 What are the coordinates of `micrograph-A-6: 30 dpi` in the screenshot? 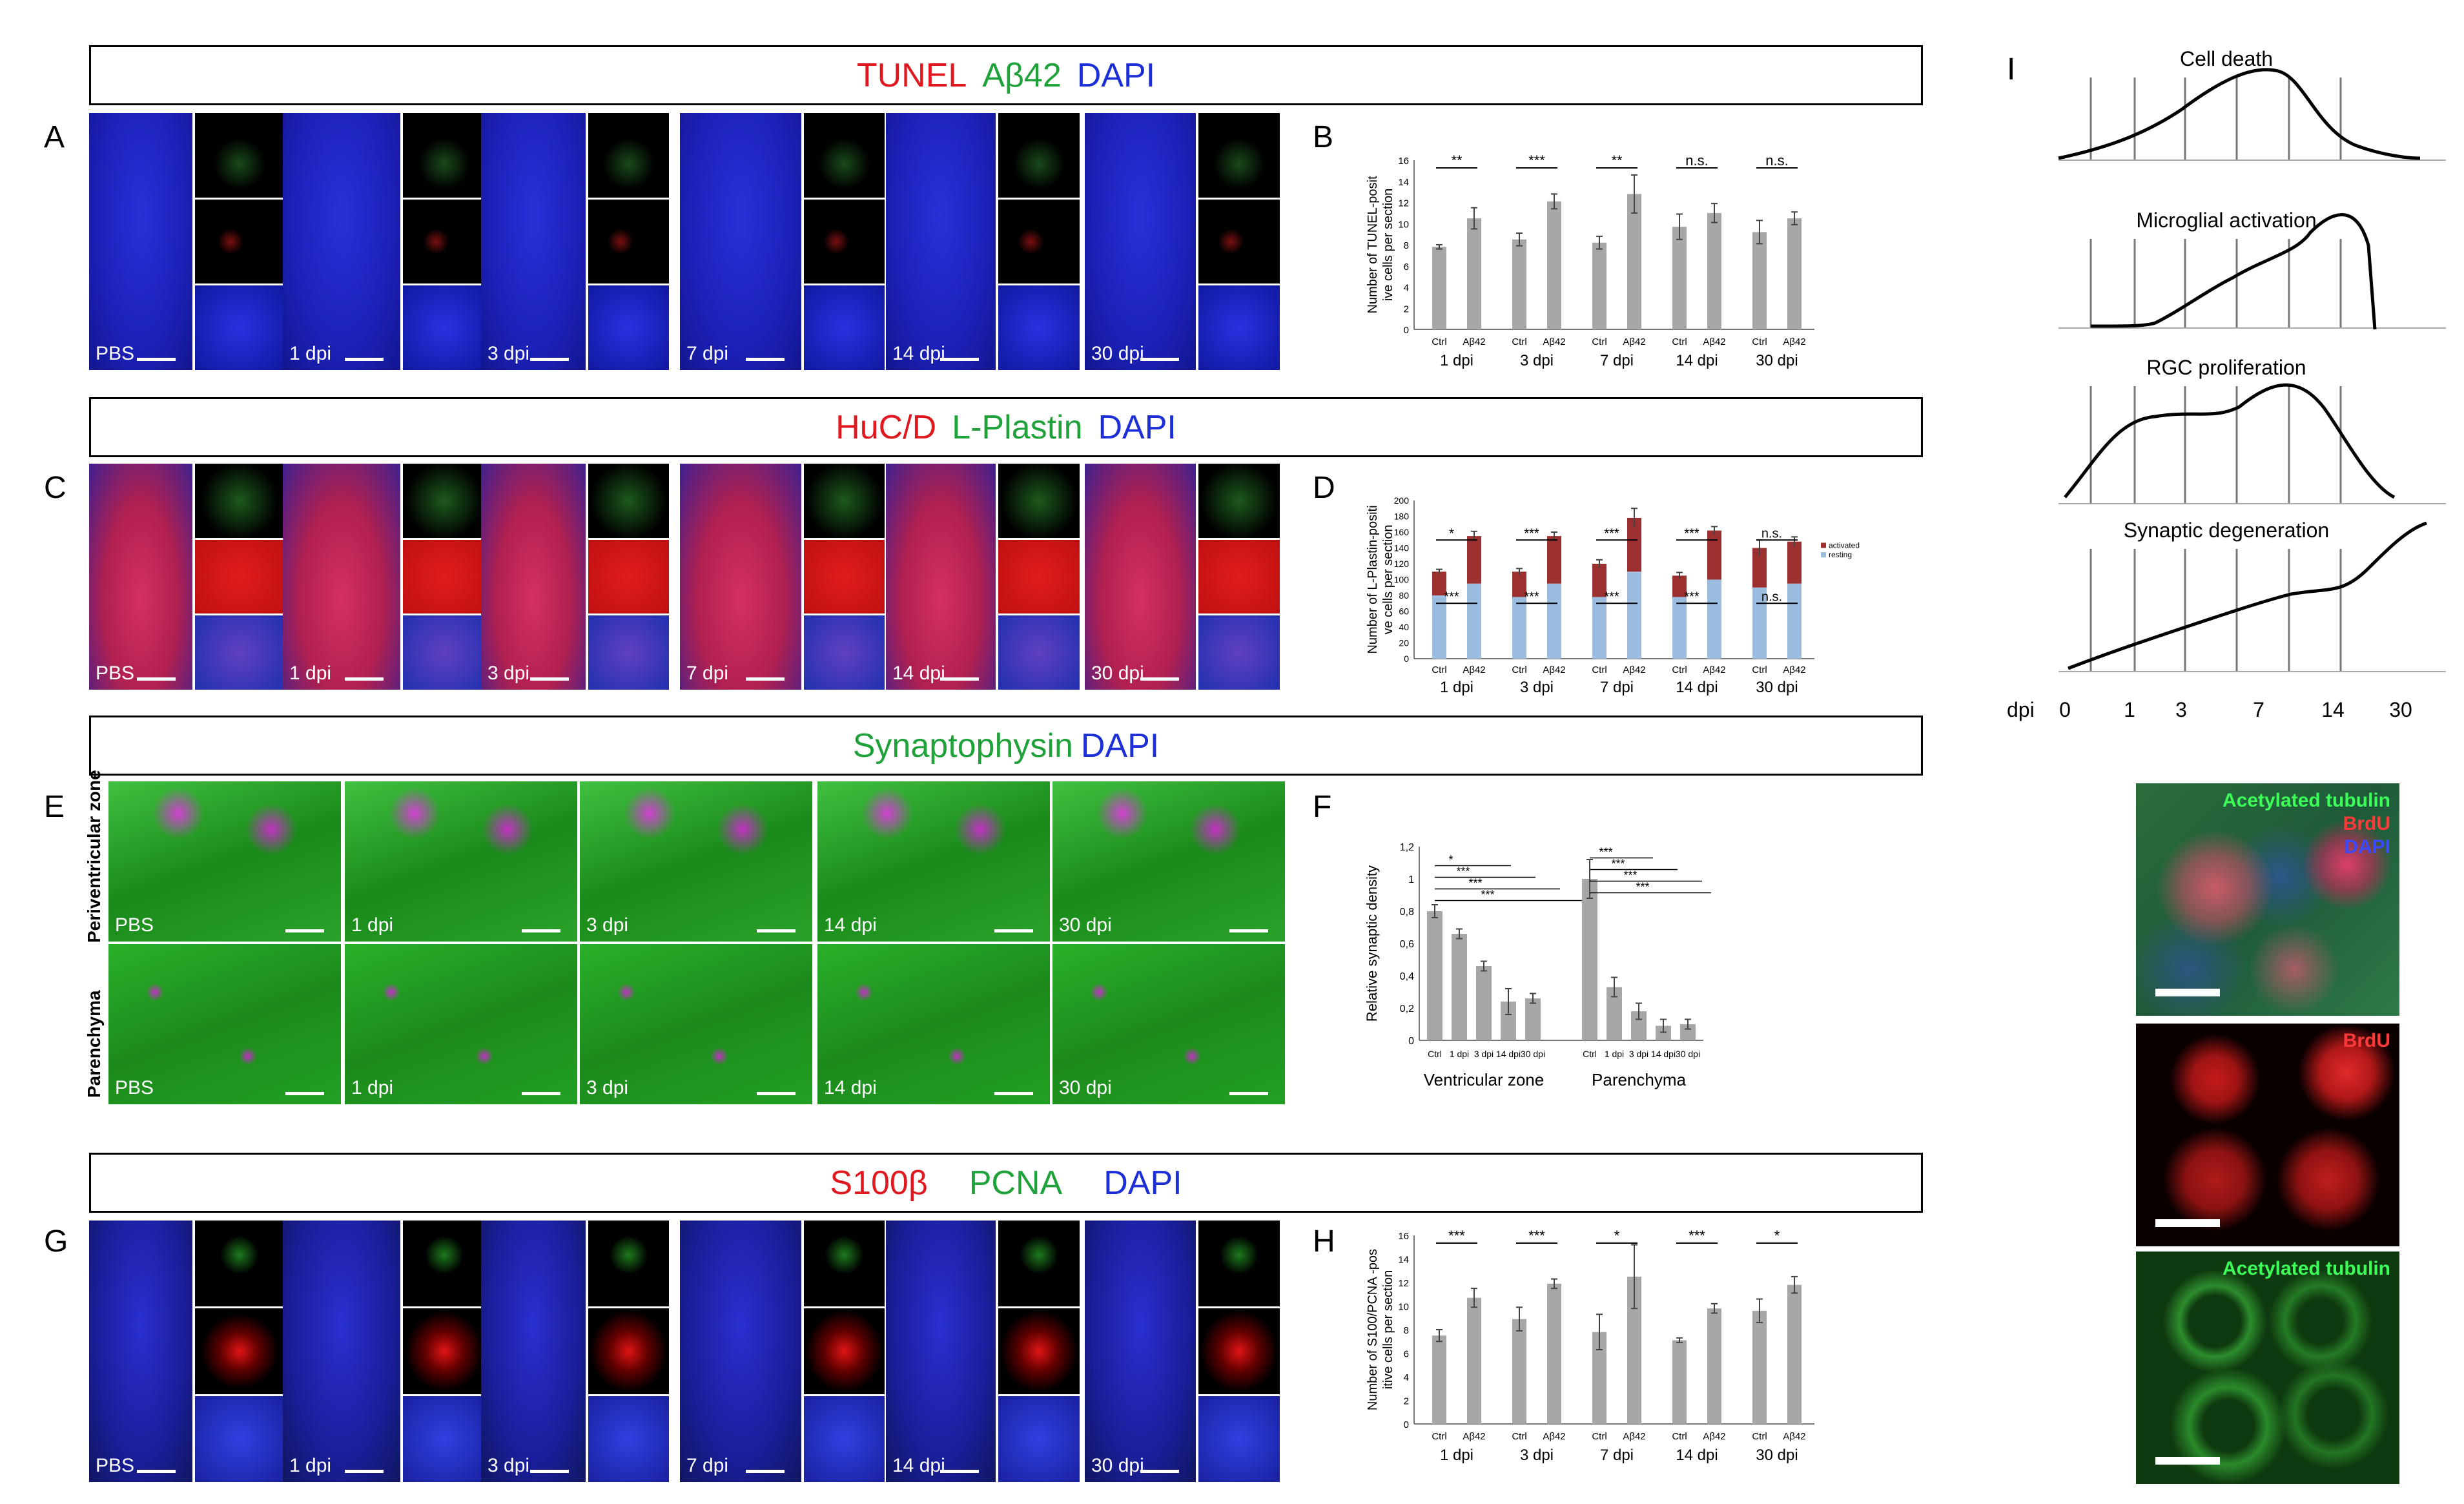 It's located at (1140, 241).